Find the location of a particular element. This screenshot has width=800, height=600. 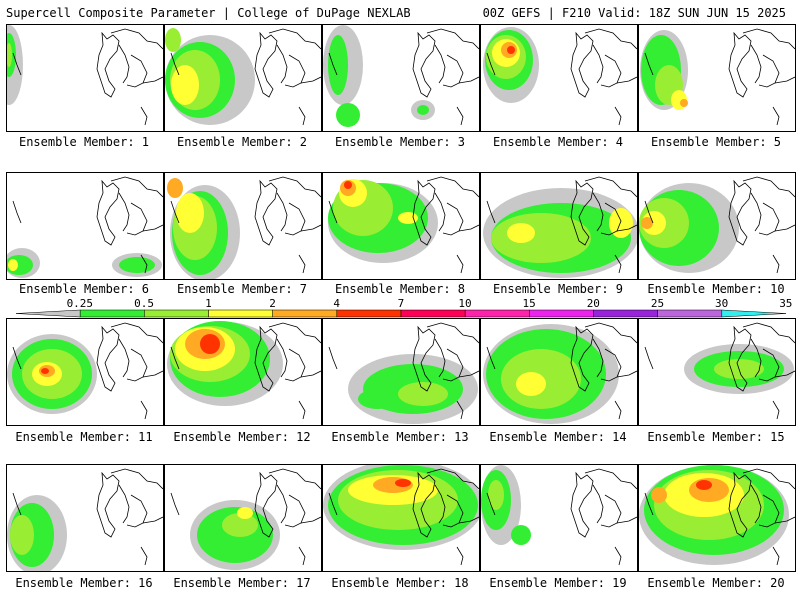

ensemble-member-label: Ensemble Member: 16 is located at coordinates (84, 583).